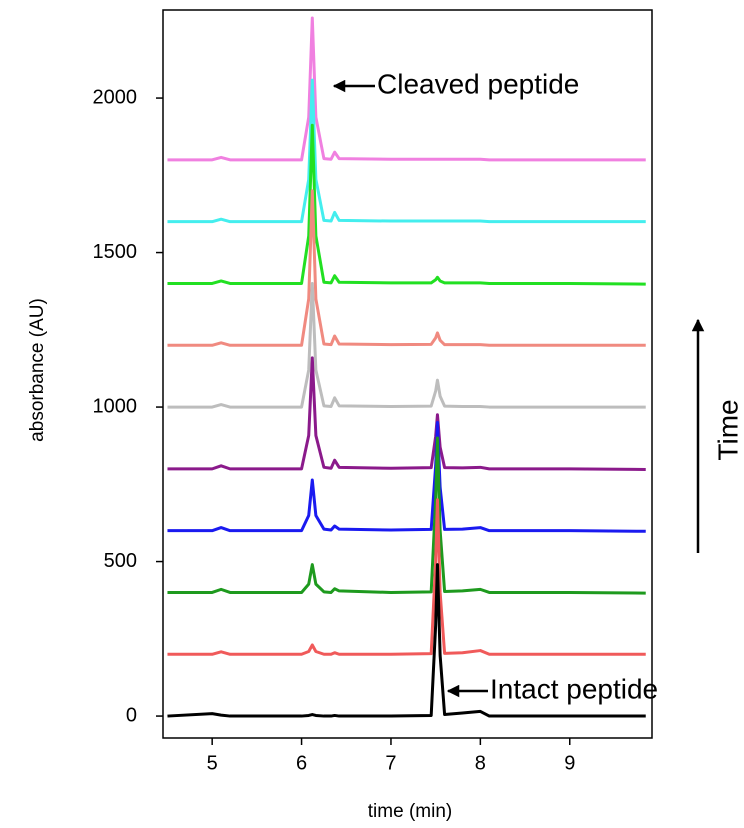  Describe the element at coordinates (574, 688) in the screenshot. I see `annotation: Intact peptide` at that location.